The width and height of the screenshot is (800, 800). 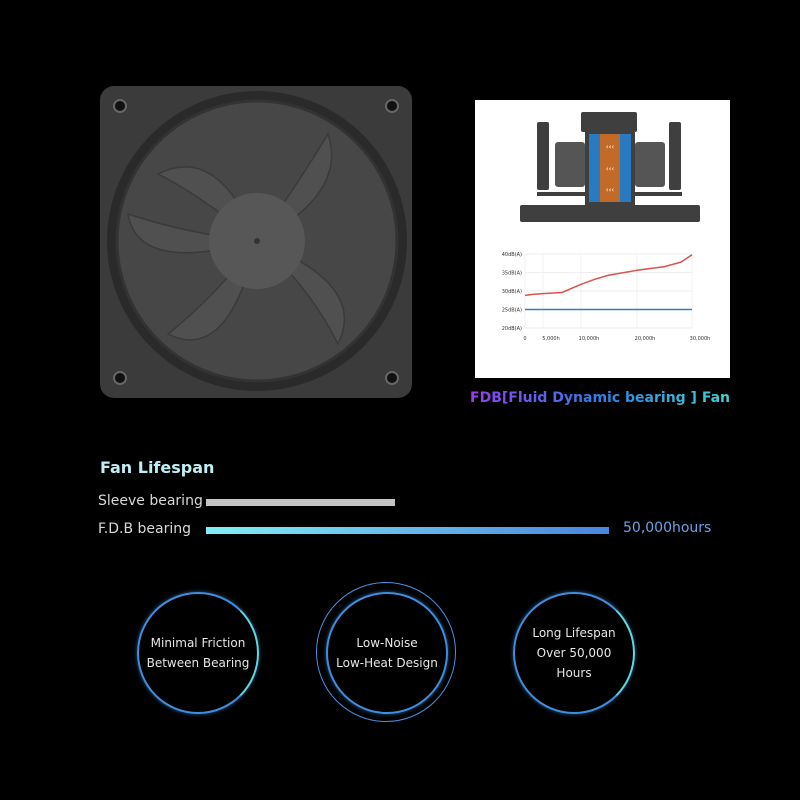 What do you see at coordinates (512, 274) in the screenshot?
I see `y-tick-label: 35dB(A)` at bounding box center [512, 274].